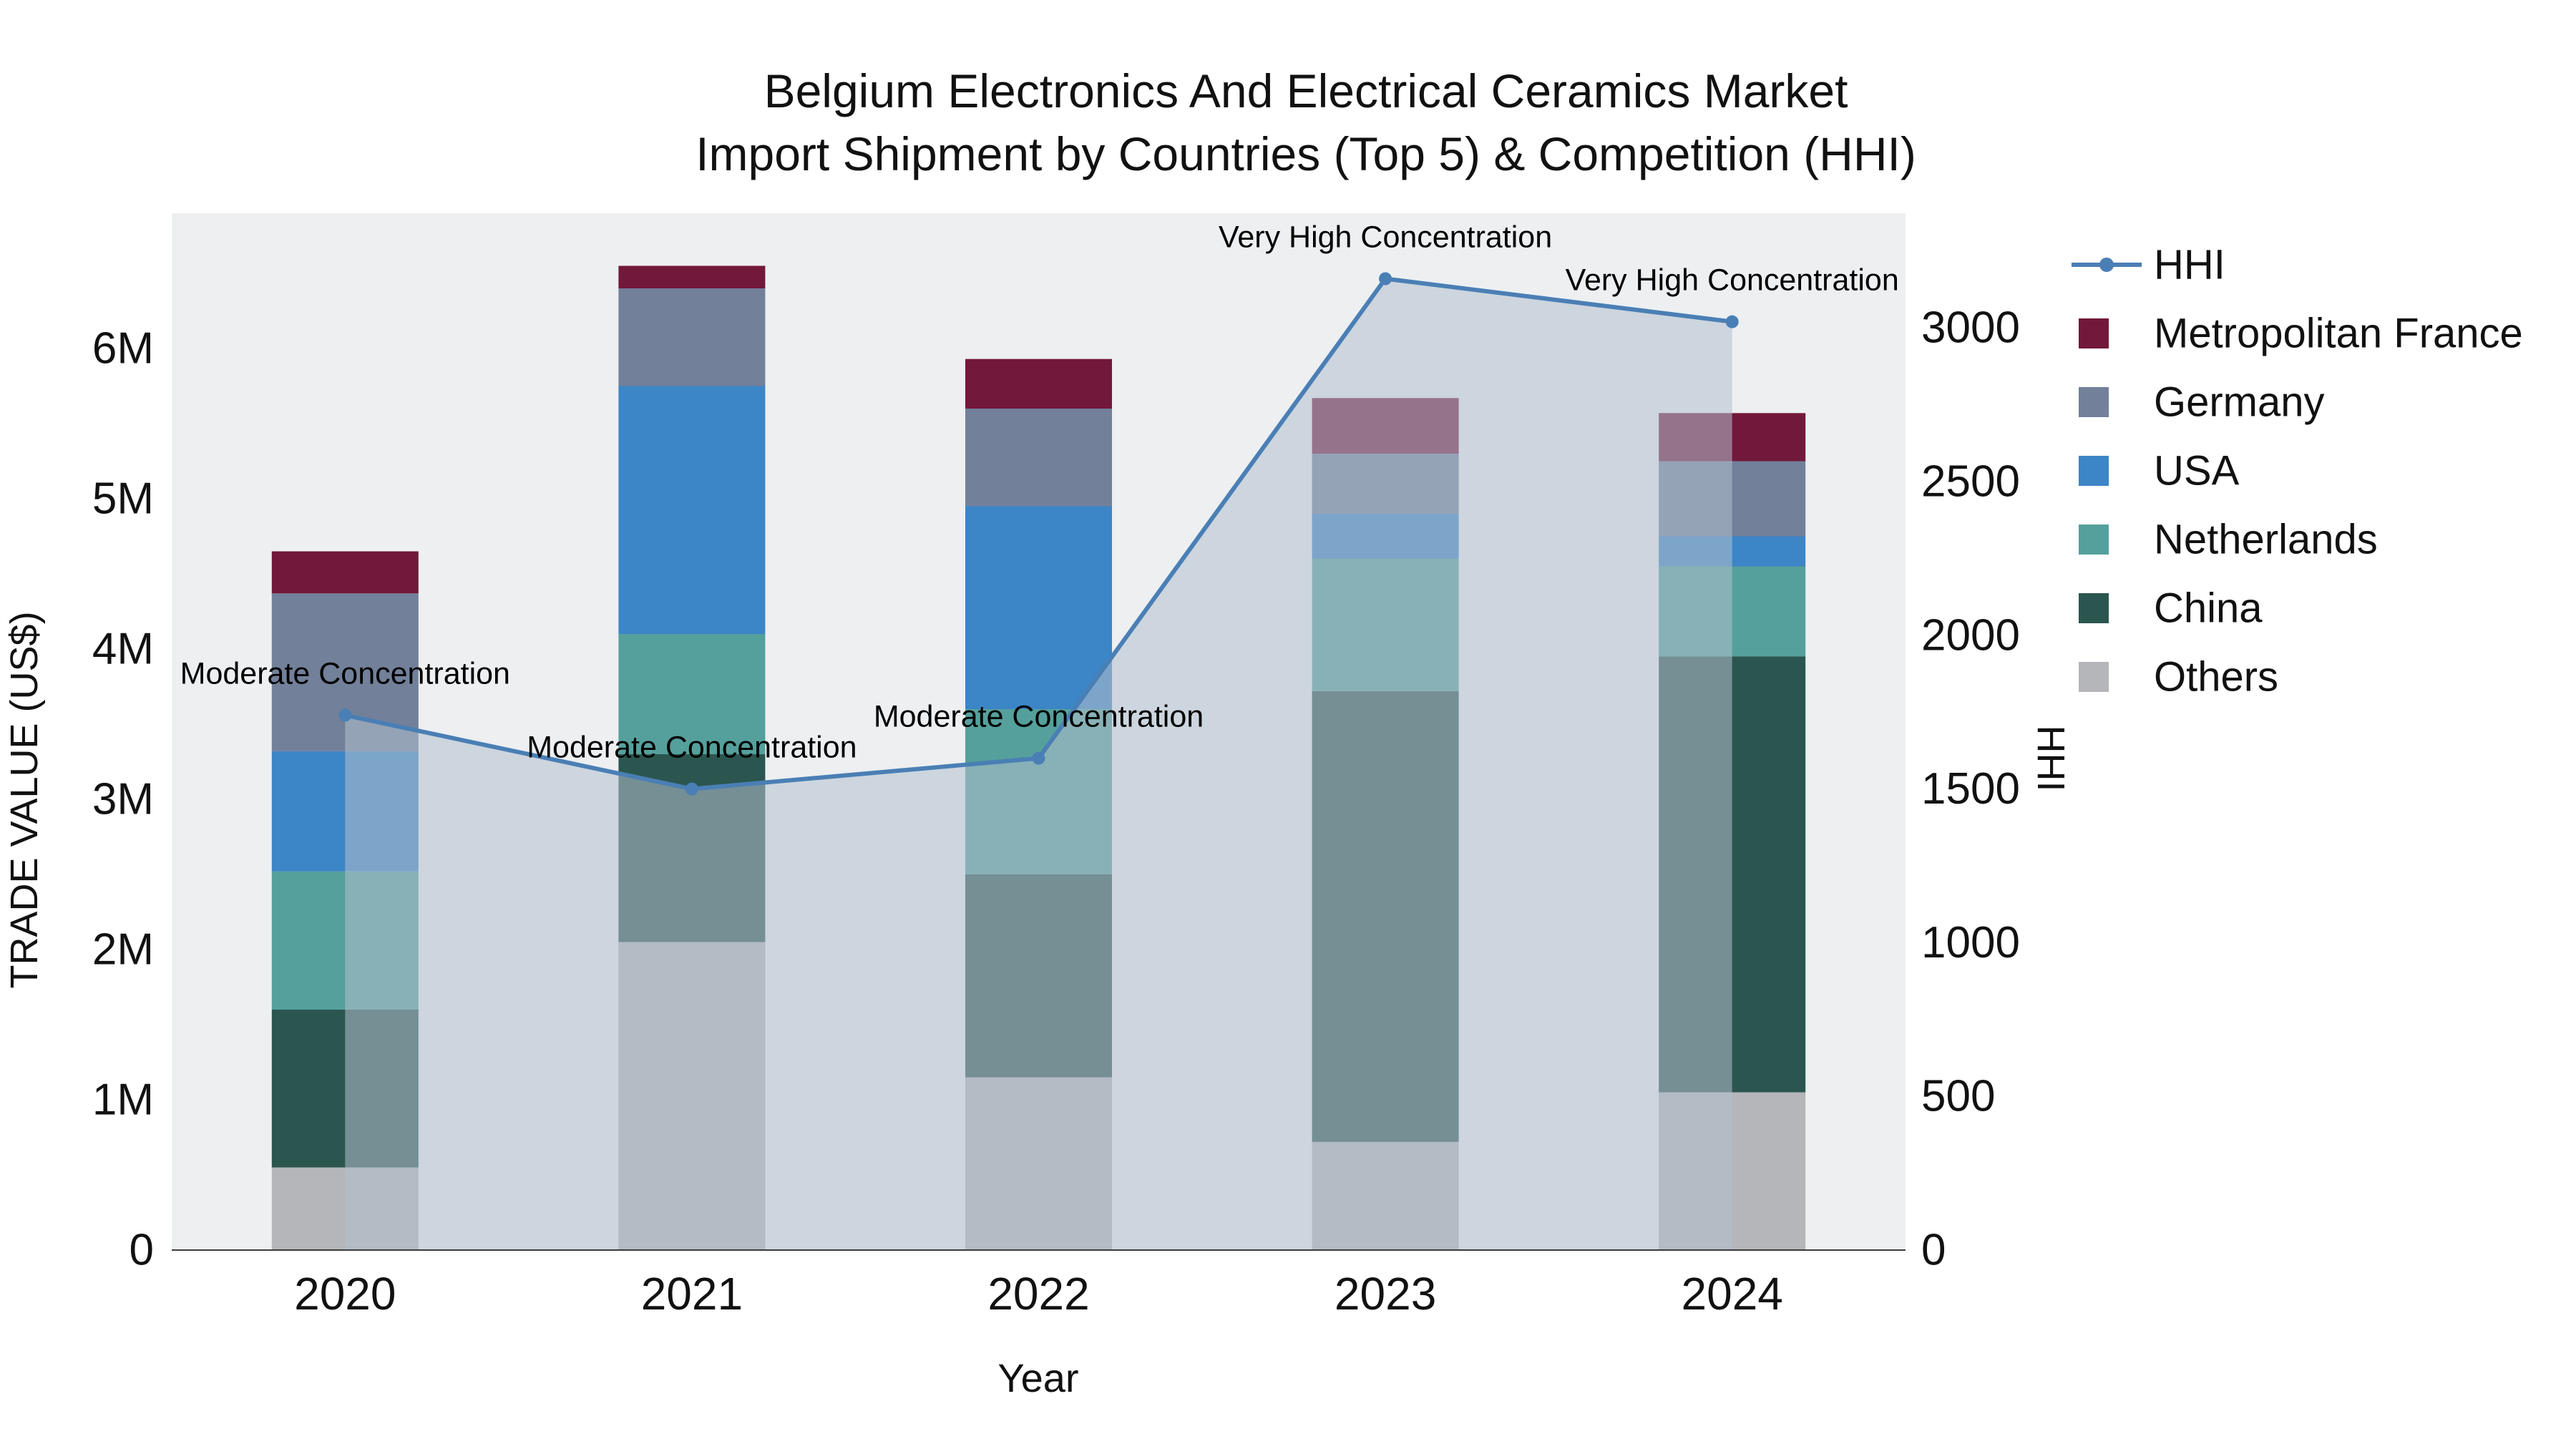  What do you see at coordinates (123, 649) in the screenshot?
I see `left-tick-4M: 4M` at bounding box center [123, 649].